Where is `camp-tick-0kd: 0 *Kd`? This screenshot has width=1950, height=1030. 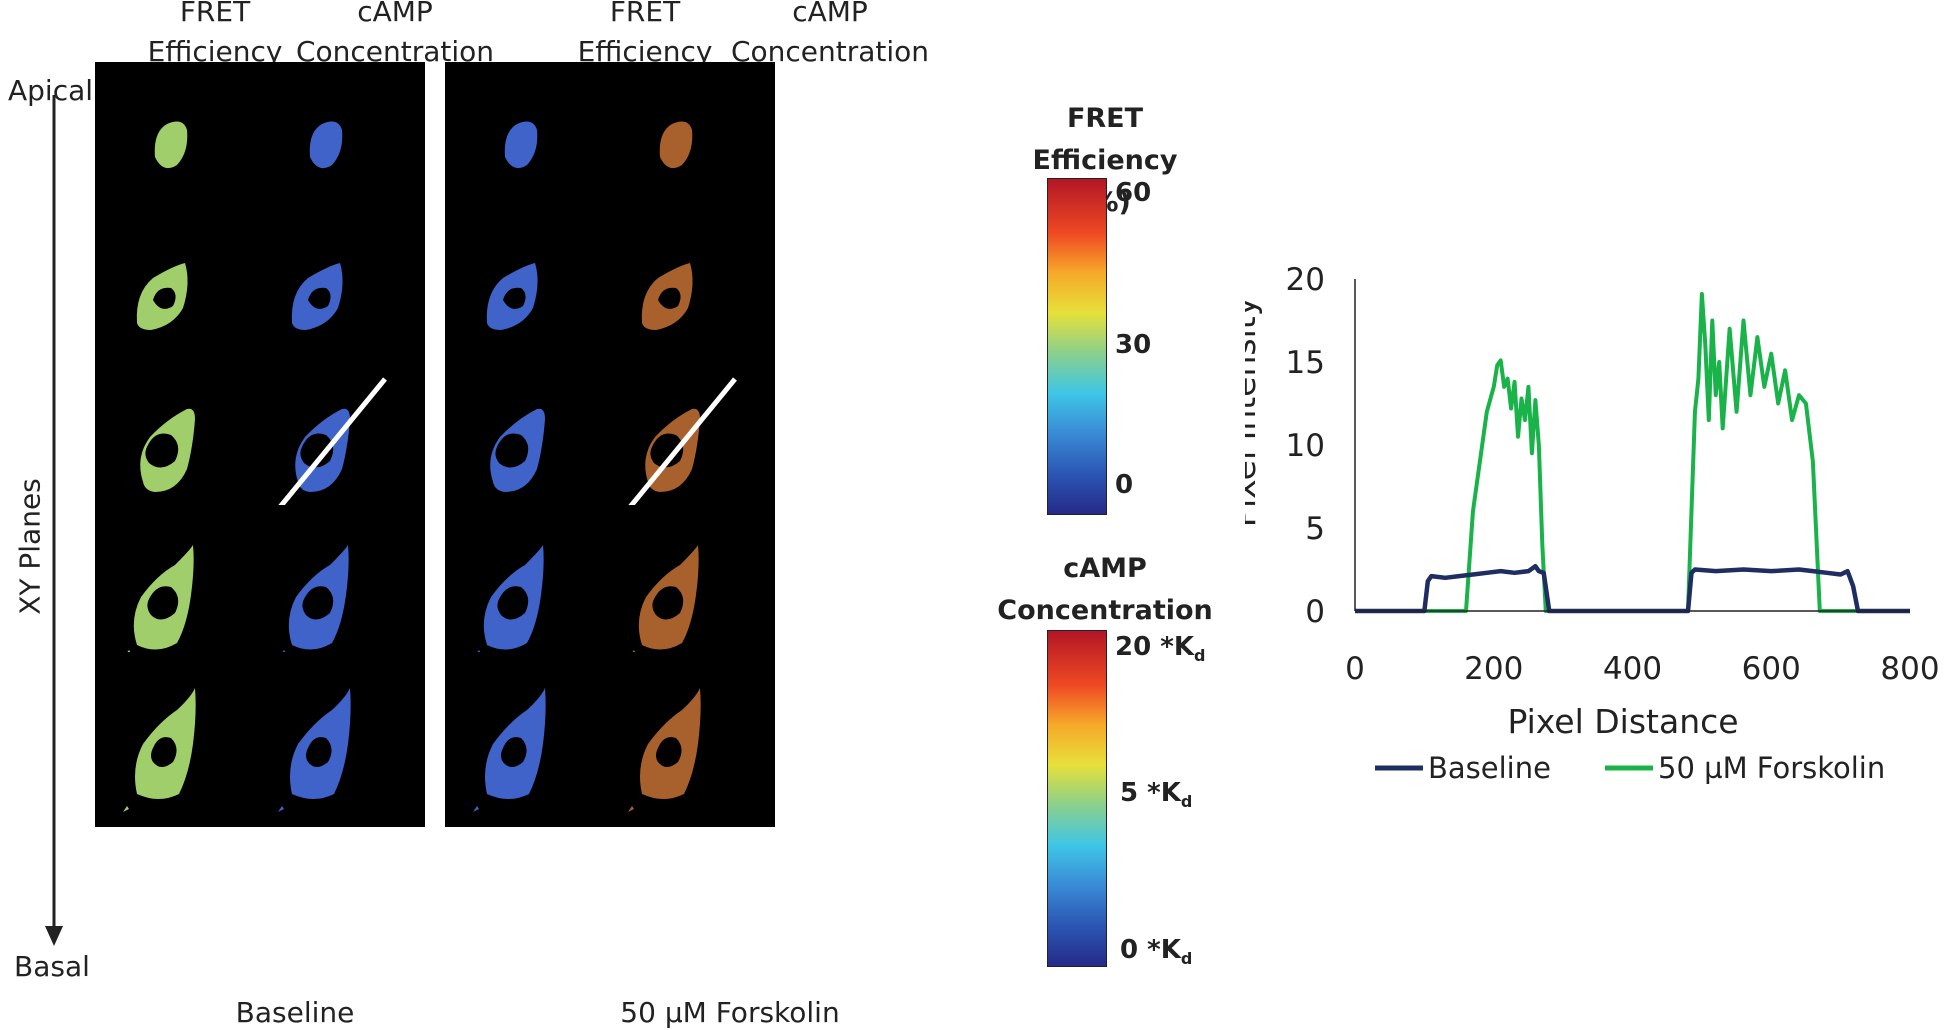 camp-tick-0kd: 0 *Kd is located at coordinates (1156, 951).